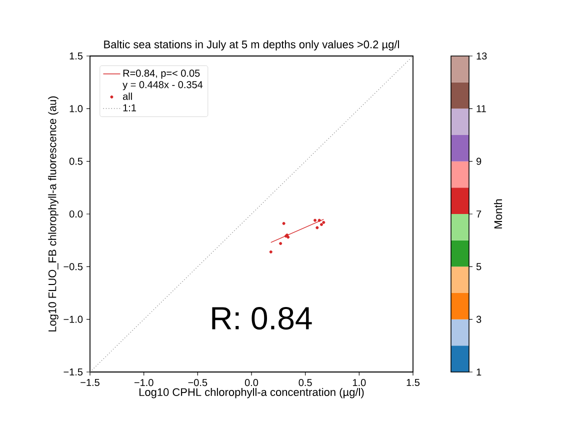  What do you see at coordinates (127, 96) in the screenshot?
I see `legend-label: all` at bounding box center [127, 96].